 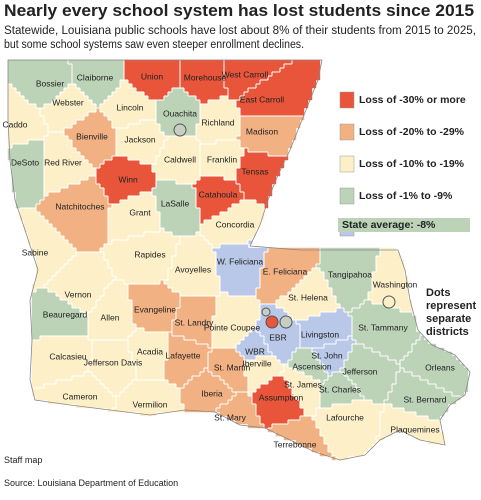 What do you see at coordinates (232, 327) in the screenshot?
I see `parish-label: Pointe Coupee` at bounding box center [232, 327].